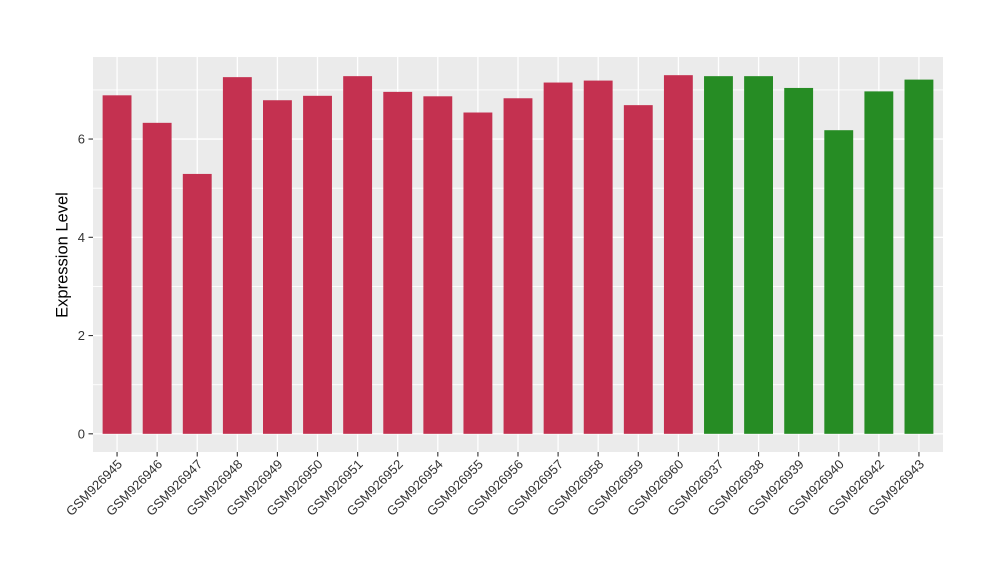 Image resolution: width=1000 pixels, height=580 pixels. What do you see at coordinates (81, 237) in the screenshot?
I see `y-tick-label-4: 4` at bounding box center [81, 237].